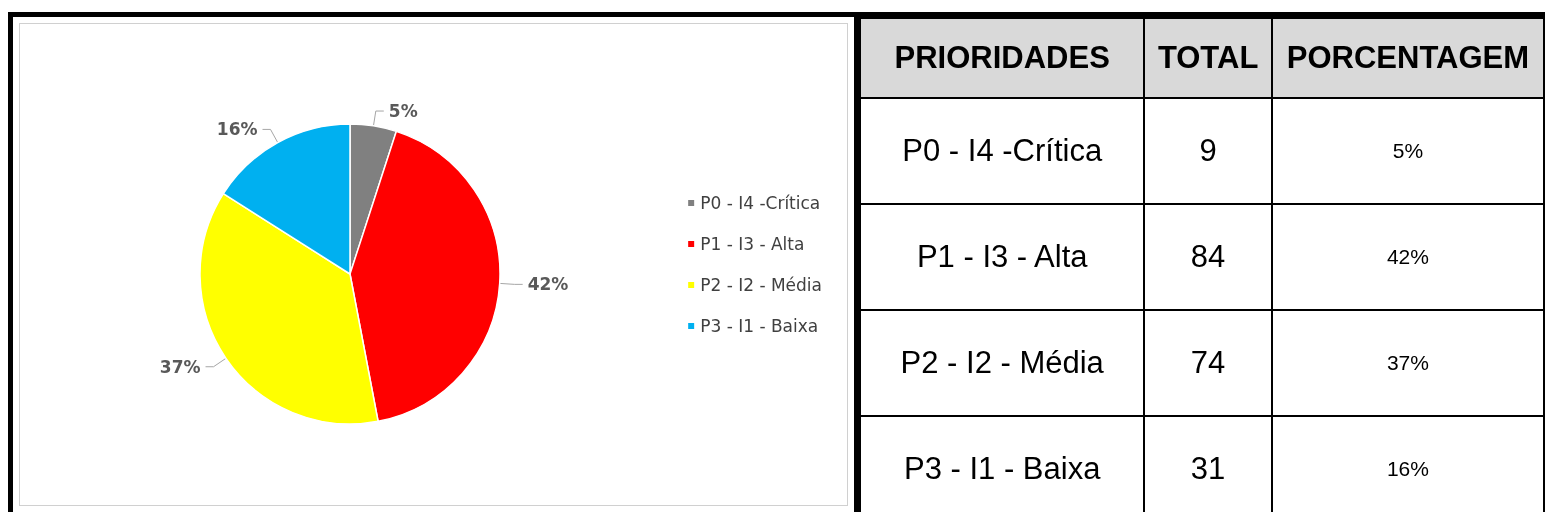  Describe the element at coordinates (1407, 151) in the screenshot. I see `text: 5%` at that location.